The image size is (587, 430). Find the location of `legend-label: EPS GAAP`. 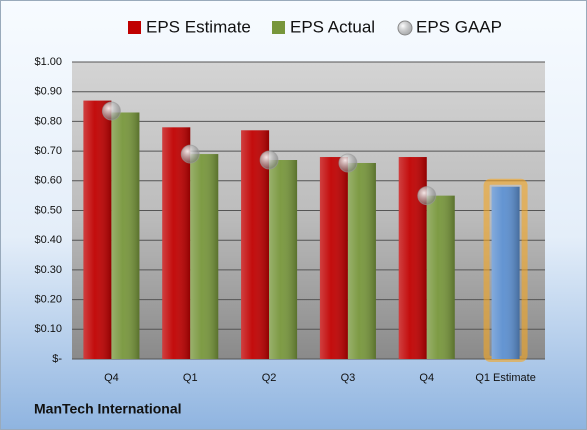

legend-label: EPS GAAP is located at coordinates (459, 26).